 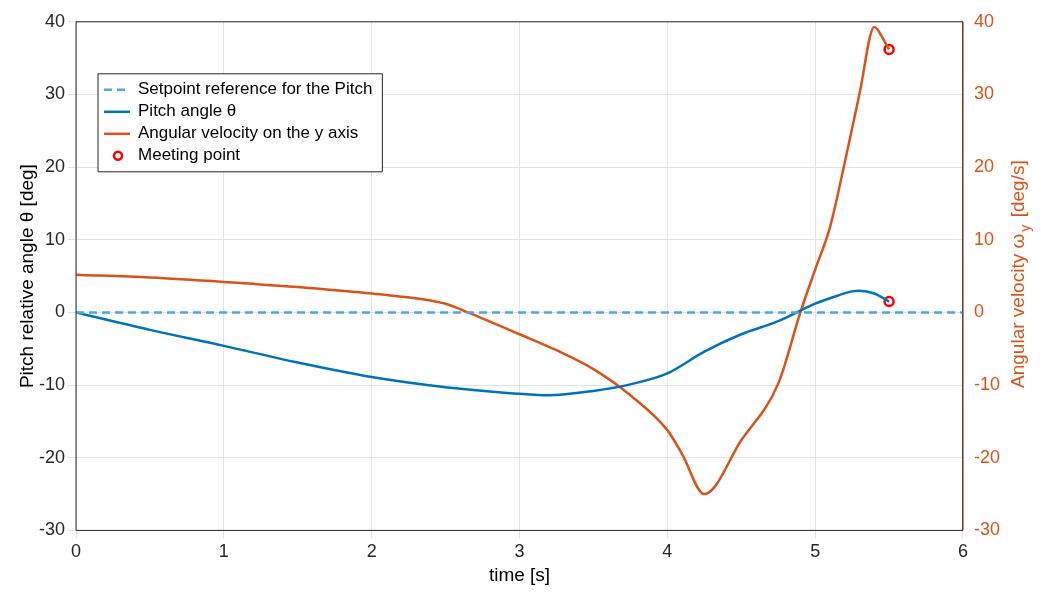 I want to click on legend-label: Meeting point, so click(x=189, y=155).